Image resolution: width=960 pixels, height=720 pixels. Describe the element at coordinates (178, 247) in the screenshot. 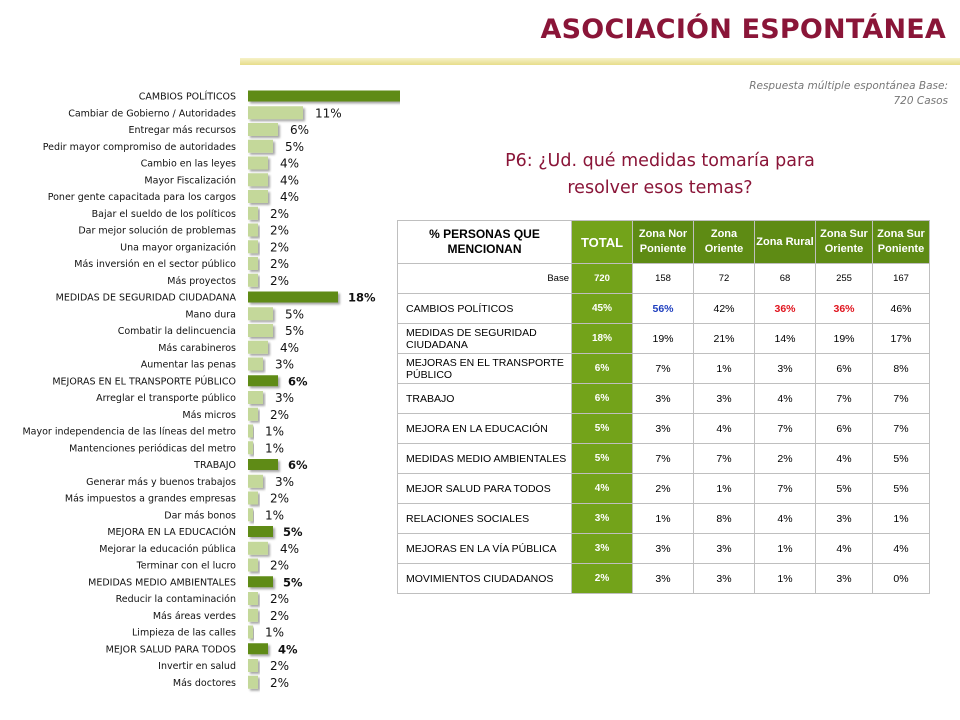

I see `category-label: Una mayor organización` at that location.